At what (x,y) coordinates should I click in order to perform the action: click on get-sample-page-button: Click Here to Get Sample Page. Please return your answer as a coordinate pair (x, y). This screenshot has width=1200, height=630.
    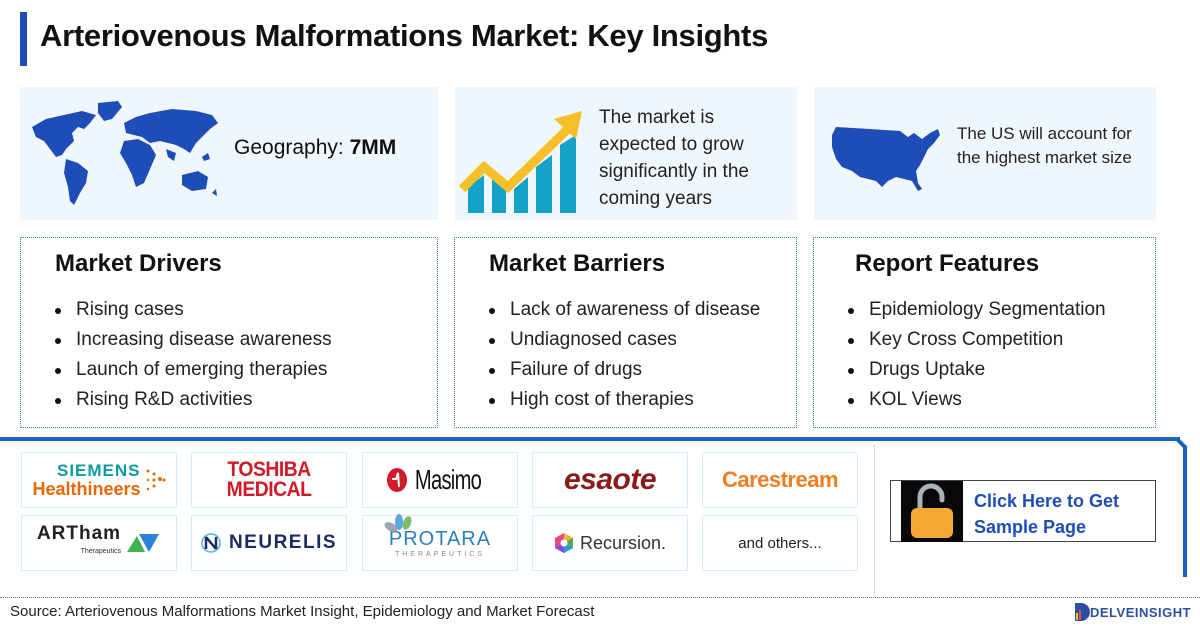
    Looking at the image, I should click on (1023, 511).